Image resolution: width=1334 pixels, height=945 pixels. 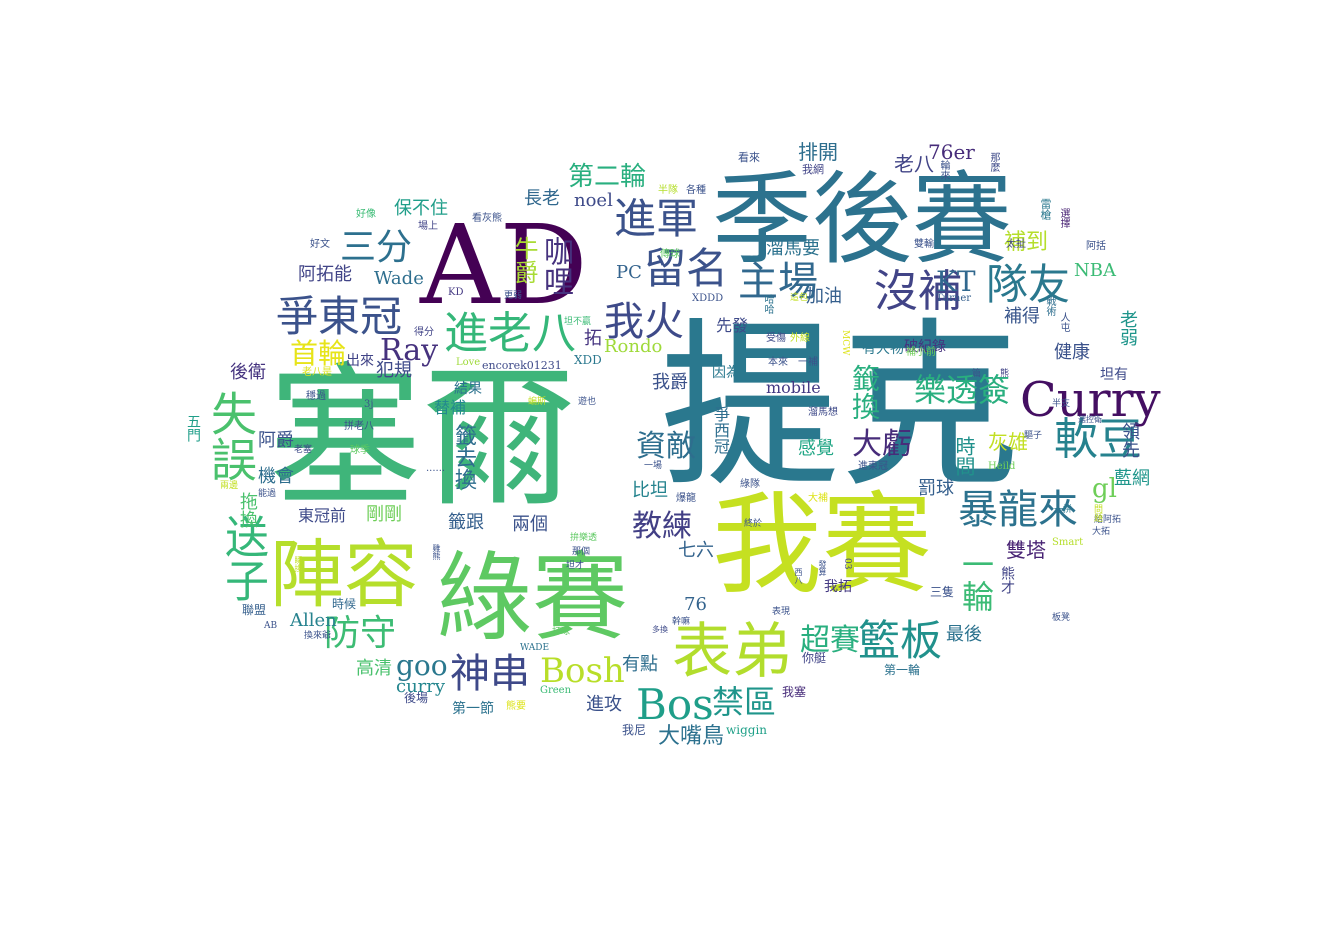 What do you see at coordinates (644, 322) in the screenshot?
I see `word-wohuo: 我火` at bounding box center [644, 322].